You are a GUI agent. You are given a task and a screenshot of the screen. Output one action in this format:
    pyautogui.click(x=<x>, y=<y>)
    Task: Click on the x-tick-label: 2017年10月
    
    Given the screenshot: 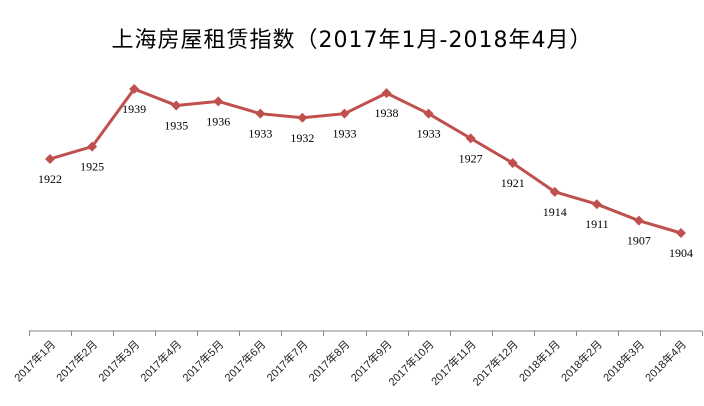 What is the action you would take?
    pyautogui.click(x=410, y=362)
    